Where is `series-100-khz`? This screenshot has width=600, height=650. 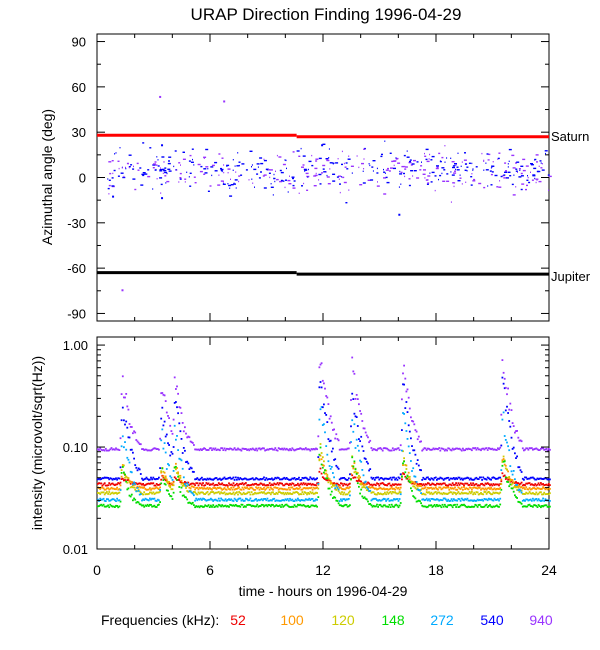 series-100-khz is located at coordinates (324, 472).